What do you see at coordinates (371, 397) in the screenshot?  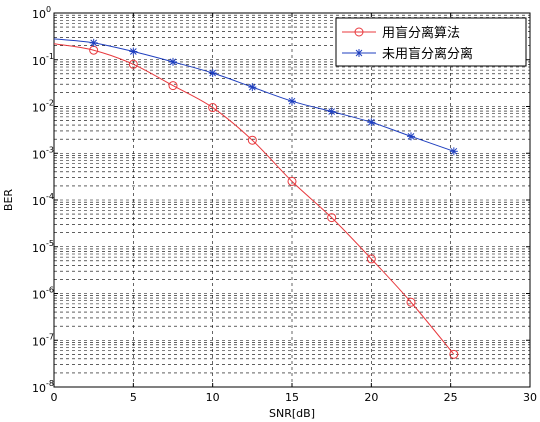 I see `x-tick-label: 20` at bounding box center [371, 397].